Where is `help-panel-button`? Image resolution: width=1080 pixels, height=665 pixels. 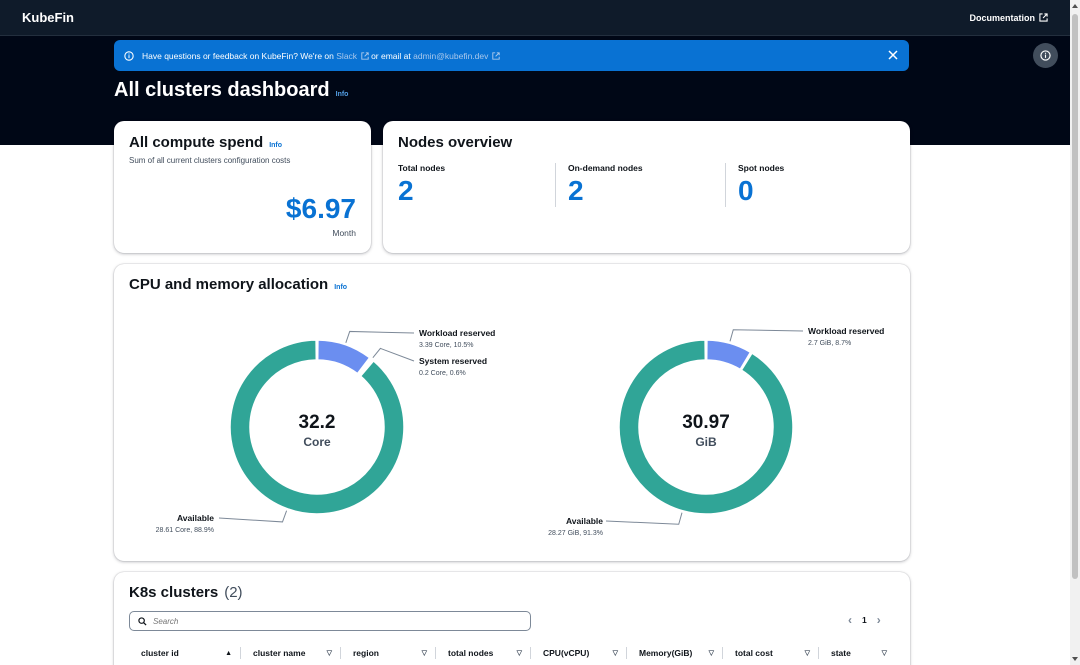
help-panel-button is located at coordinates (1045, 55).